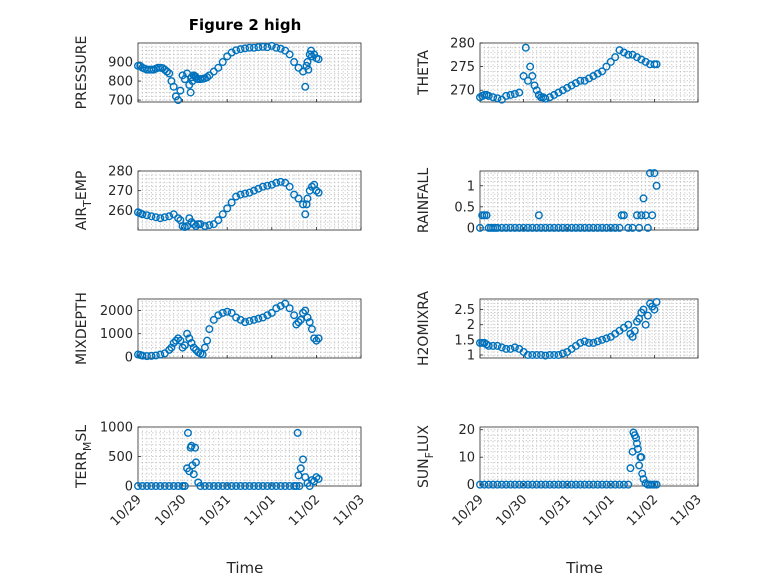 This screenshot has width=778, height=583. I want to click on y-tick-label: 800, so click(120, 82).